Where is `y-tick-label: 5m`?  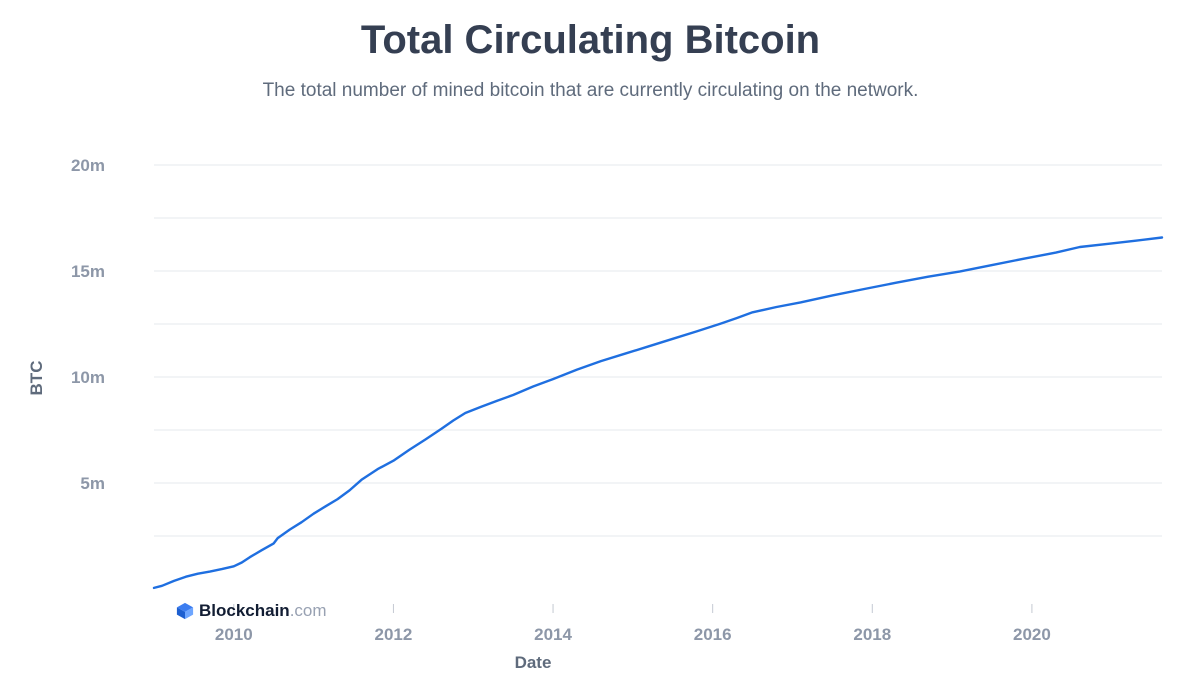 y-tick-label: 5m is located at coordinates (92, 483).